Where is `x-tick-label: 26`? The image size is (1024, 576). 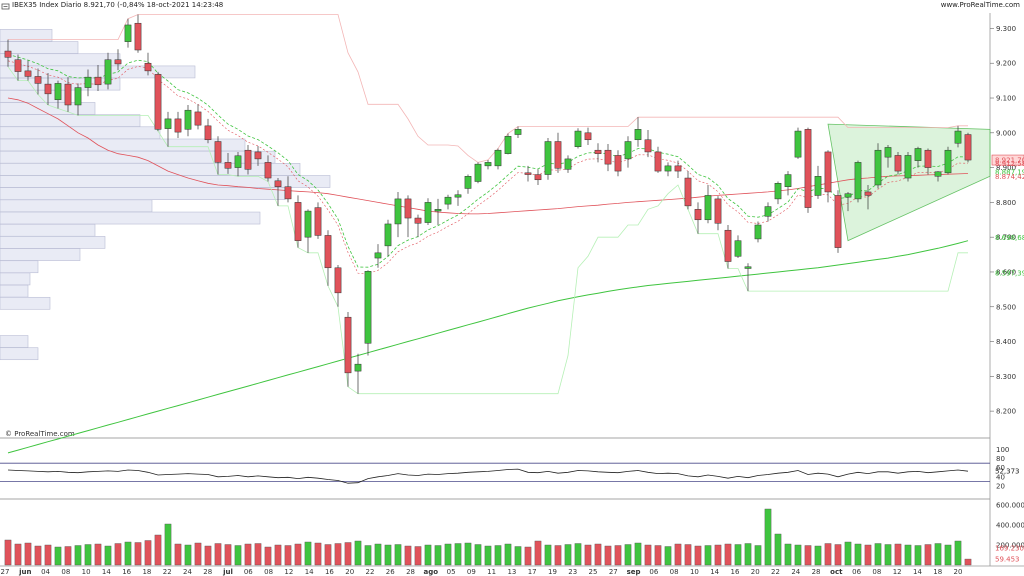 x-tick-label: 26 is located at coordinates (390, 572).